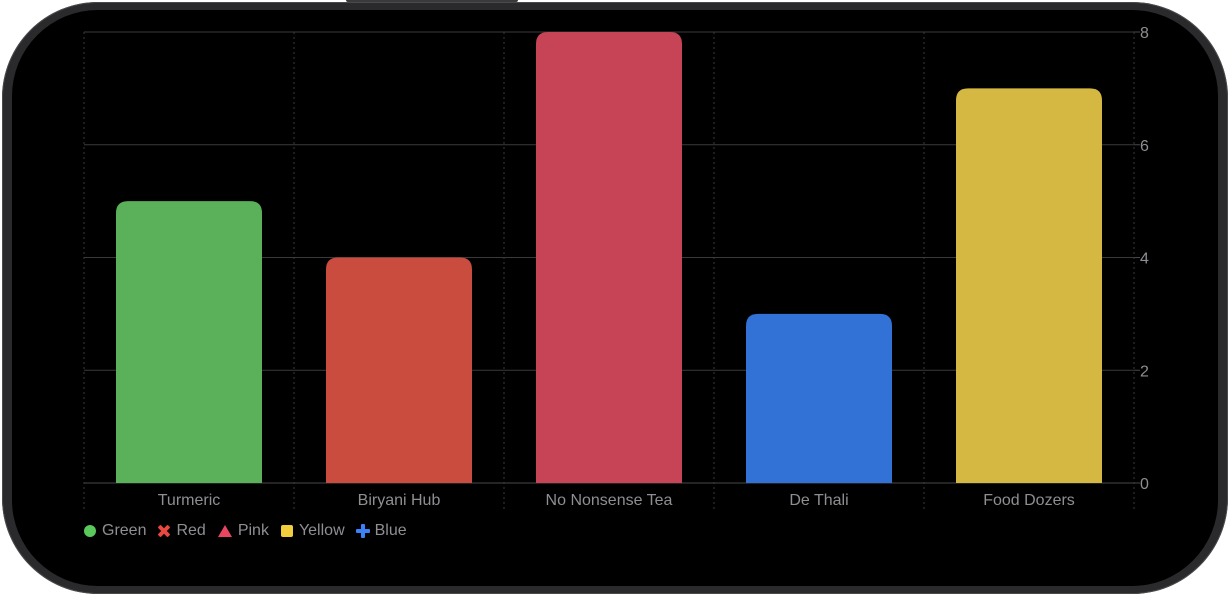 The image size is (1232, 598). Describe the element at coordinates (286, 531) in the screenshot. I see `square-icon` at that location.